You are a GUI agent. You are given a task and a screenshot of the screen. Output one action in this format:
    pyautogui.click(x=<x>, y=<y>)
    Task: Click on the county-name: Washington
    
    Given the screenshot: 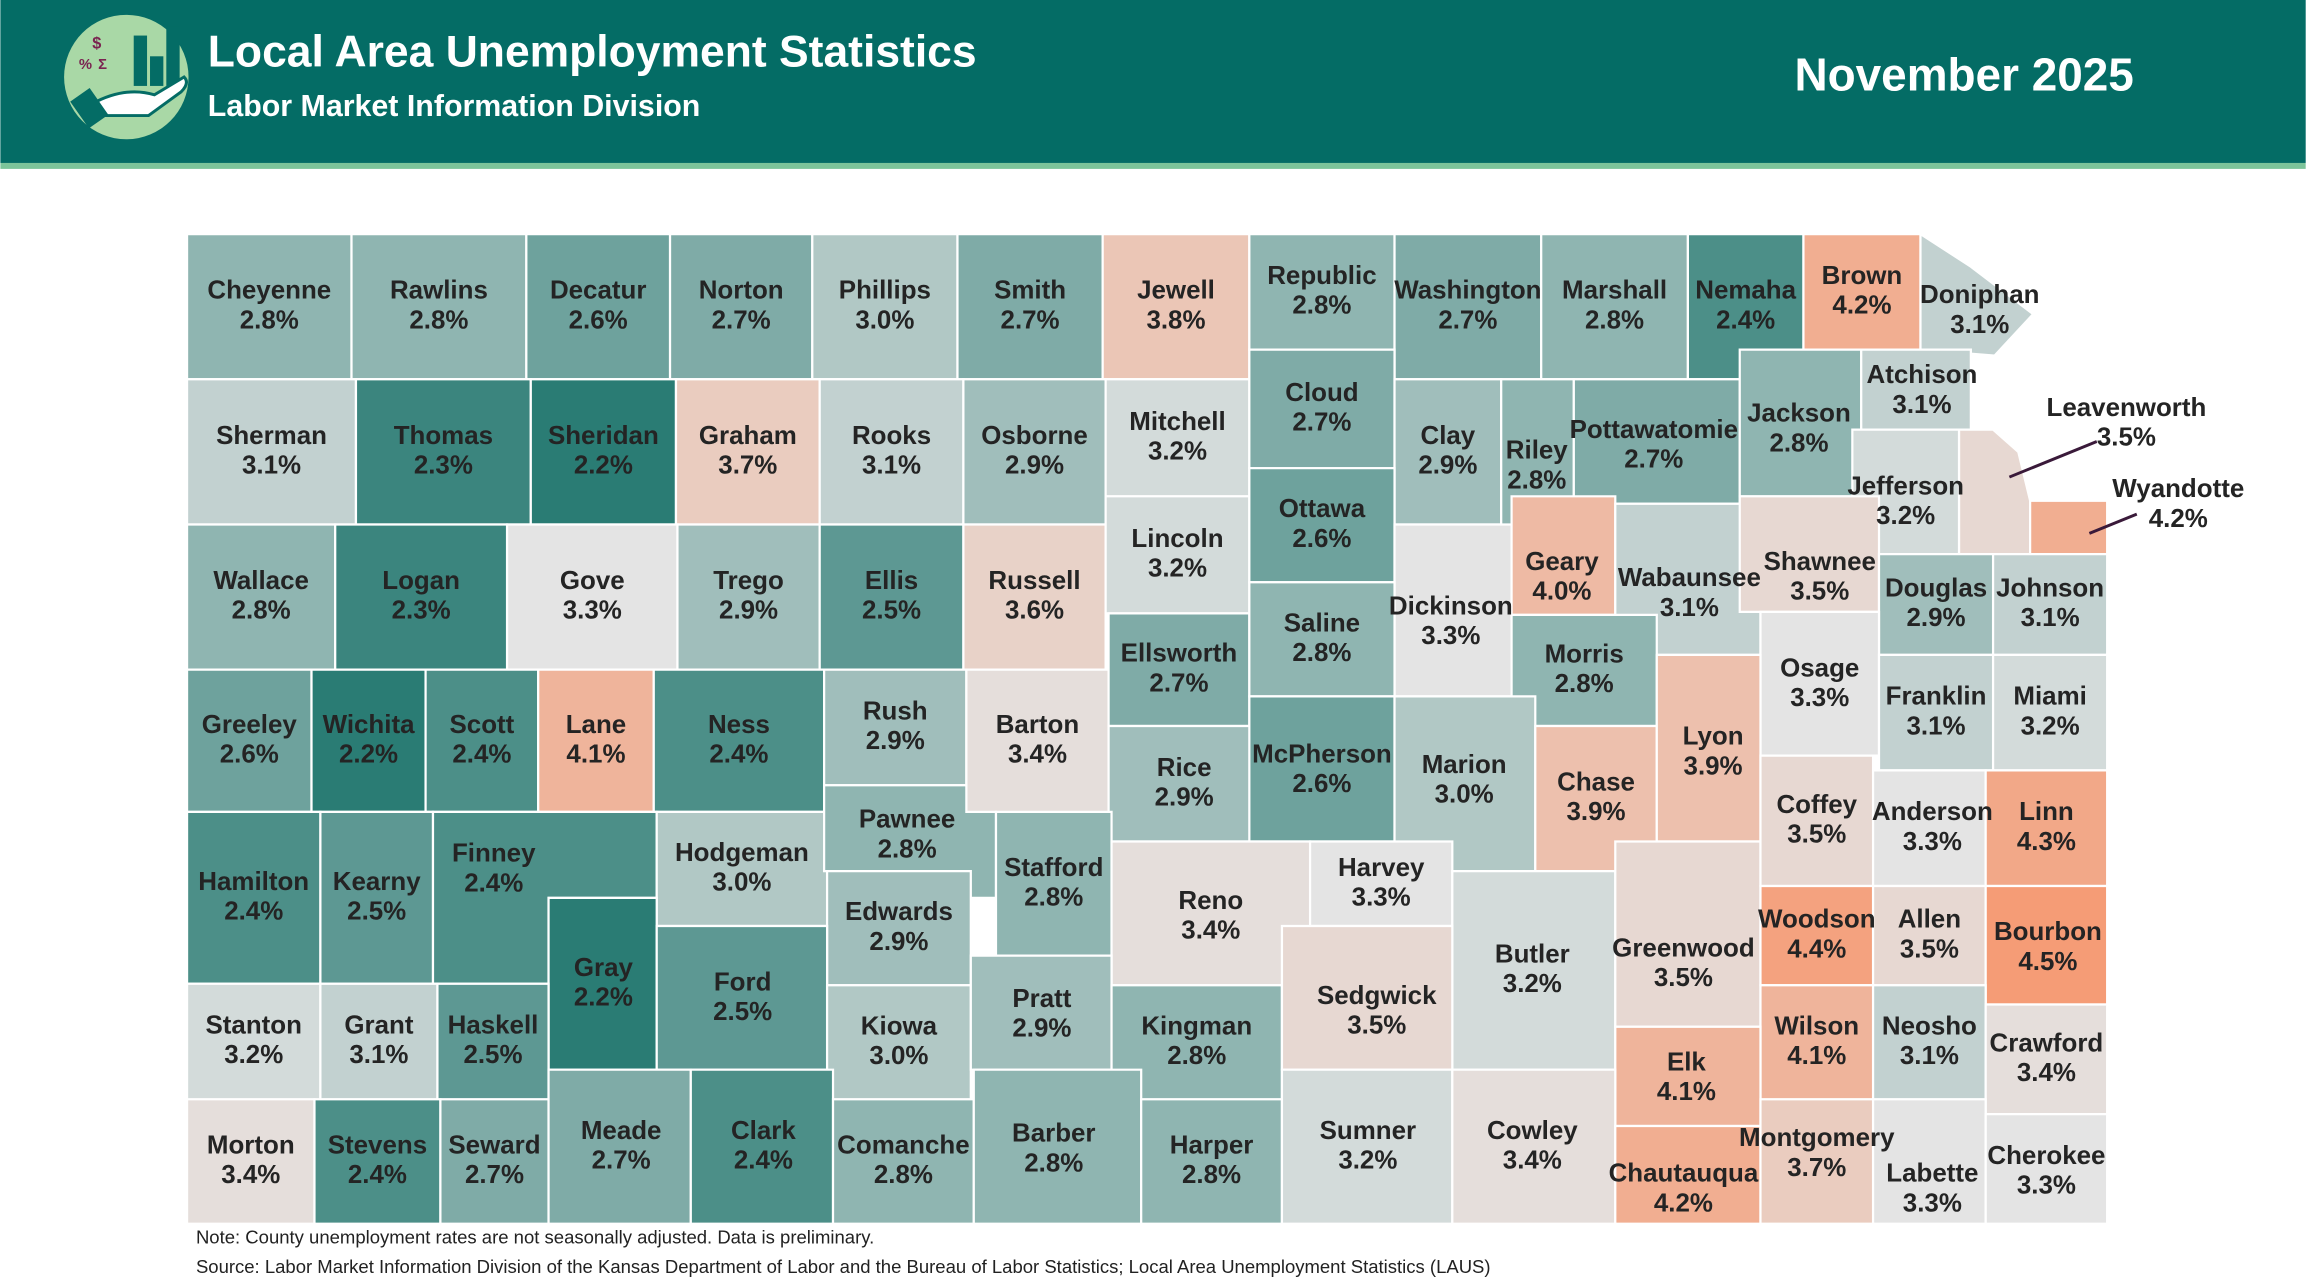 What is the action you would take?
    pyautogui.click(x=1467, y=291)
    